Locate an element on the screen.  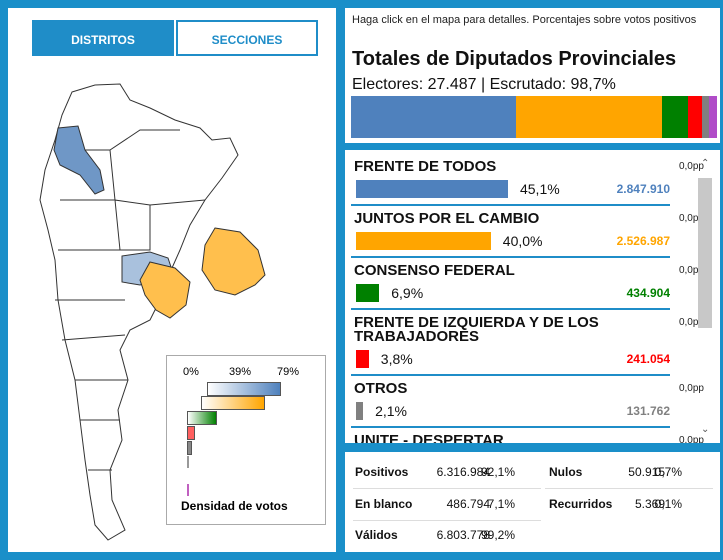
party-line: 2,1% 131.762 is located at coordinates (512, 411).